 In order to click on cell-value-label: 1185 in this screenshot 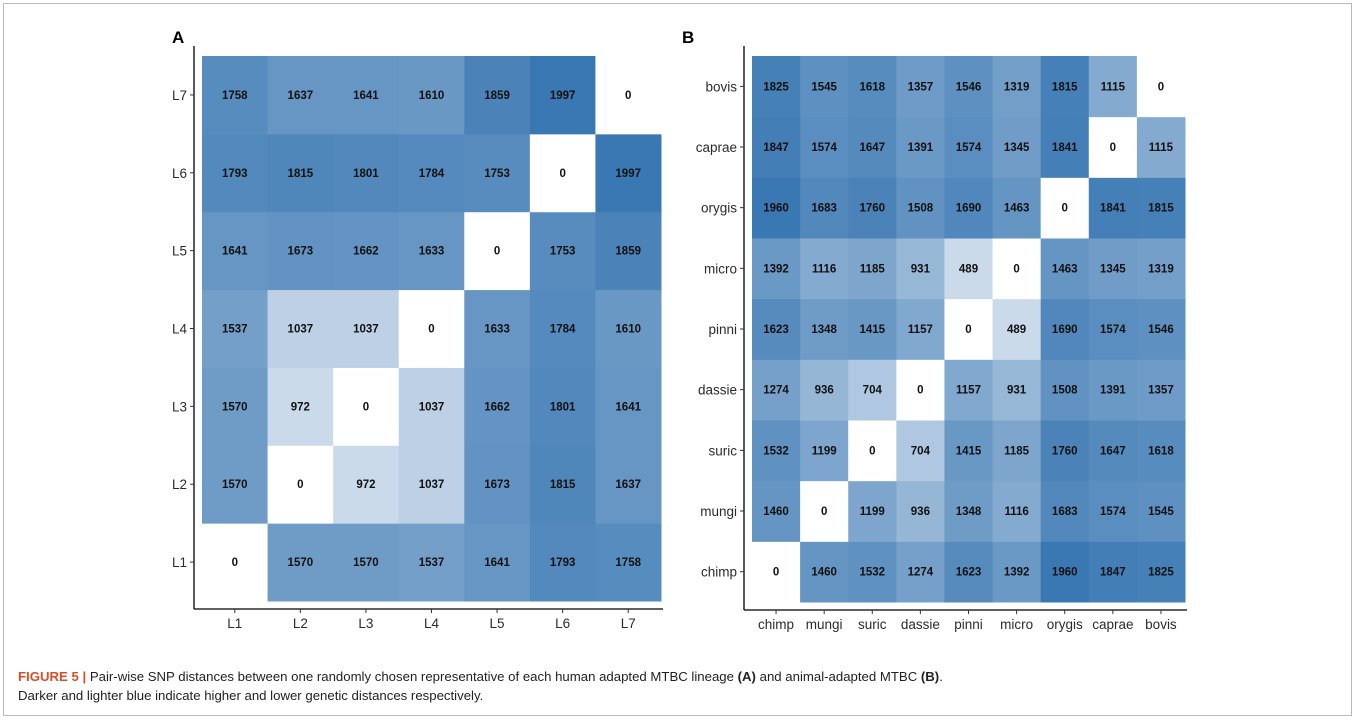, I will do `click(873, 269)`.